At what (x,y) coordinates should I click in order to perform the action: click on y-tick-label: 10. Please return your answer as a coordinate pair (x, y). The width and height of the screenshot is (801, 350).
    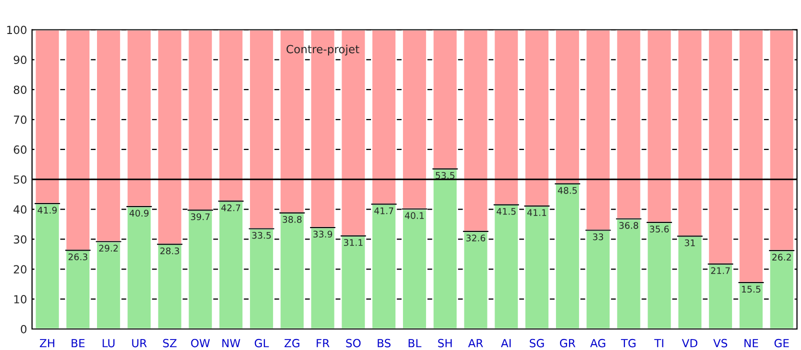
    Looking at the image, I should click on (20, 299).